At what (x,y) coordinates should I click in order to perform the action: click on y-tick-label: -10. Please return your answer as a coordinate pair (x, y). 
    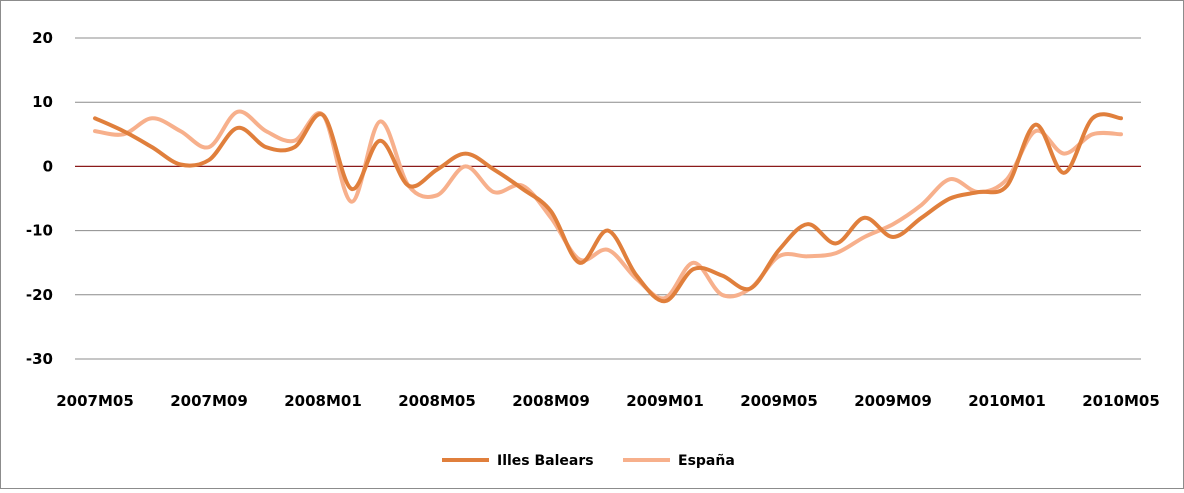
    Looking at the image, I should click on (39, 231).